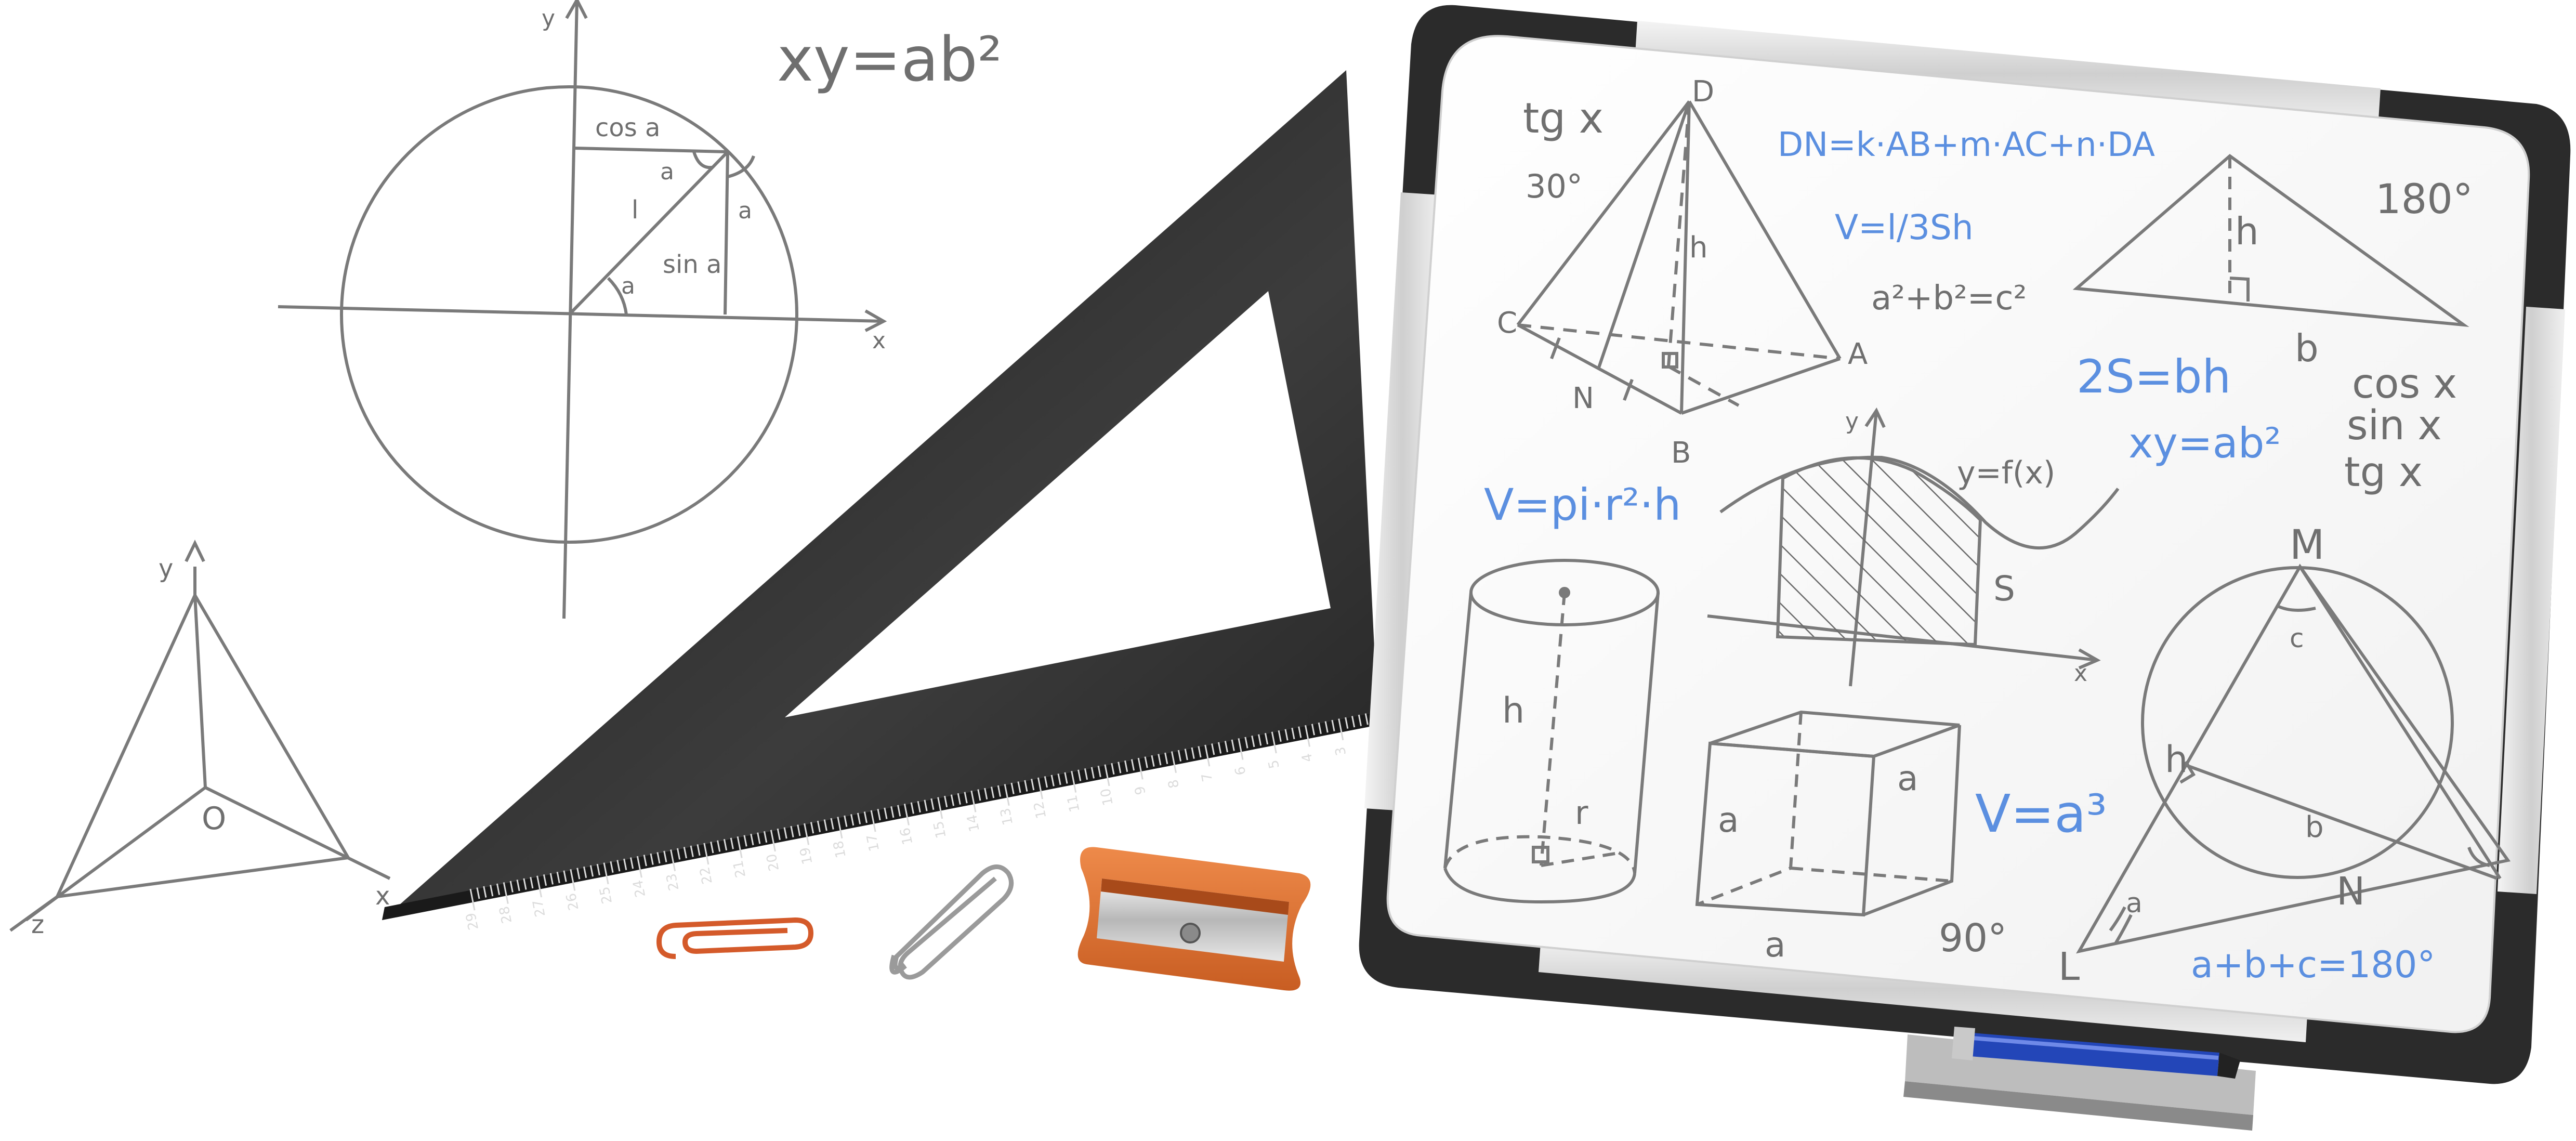  I want to click on tripod-y-axis, so click(200, 691).